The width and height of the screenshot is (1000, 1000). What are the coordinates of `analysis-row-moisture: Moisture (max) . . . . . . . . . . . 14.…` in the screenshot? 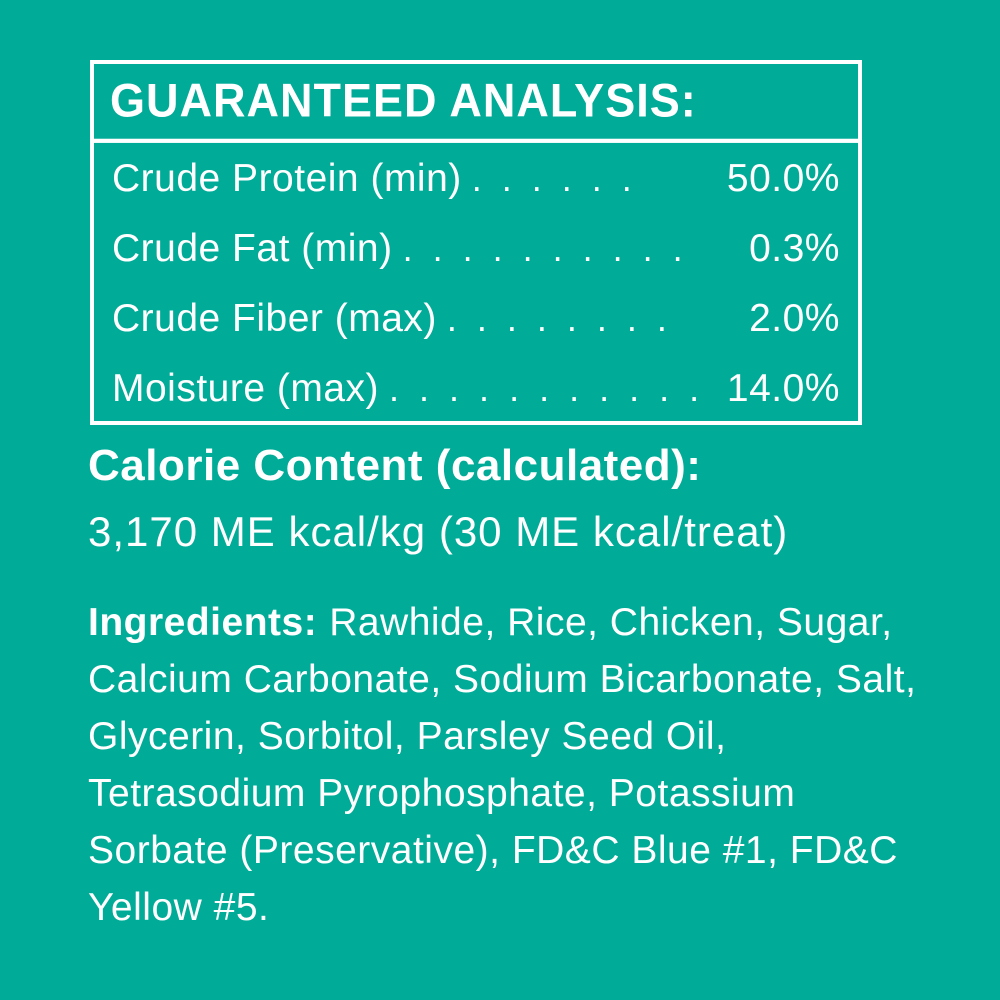 It's located at (476, 389).